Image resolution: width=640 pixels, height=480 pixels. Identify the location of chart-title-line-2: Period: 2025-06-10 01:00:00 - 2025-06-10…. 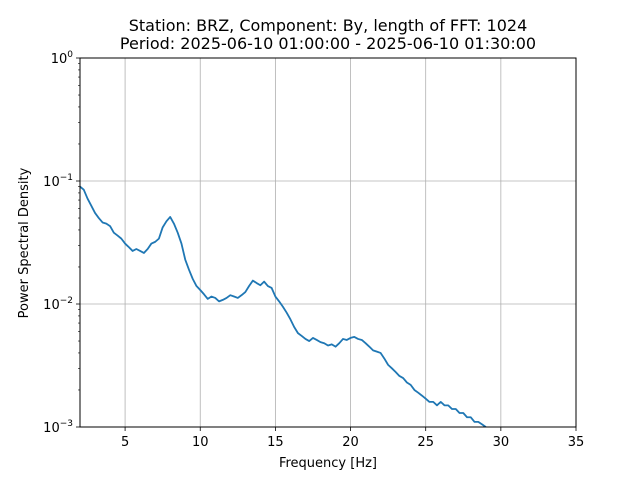
(328, 43).